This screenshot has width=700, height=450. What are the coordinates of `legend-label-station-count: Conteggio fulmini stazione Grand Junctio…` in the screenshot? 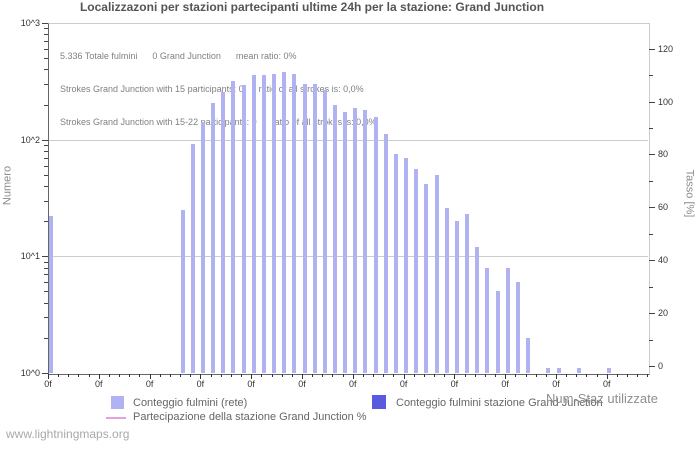 It's located at (499, 403).